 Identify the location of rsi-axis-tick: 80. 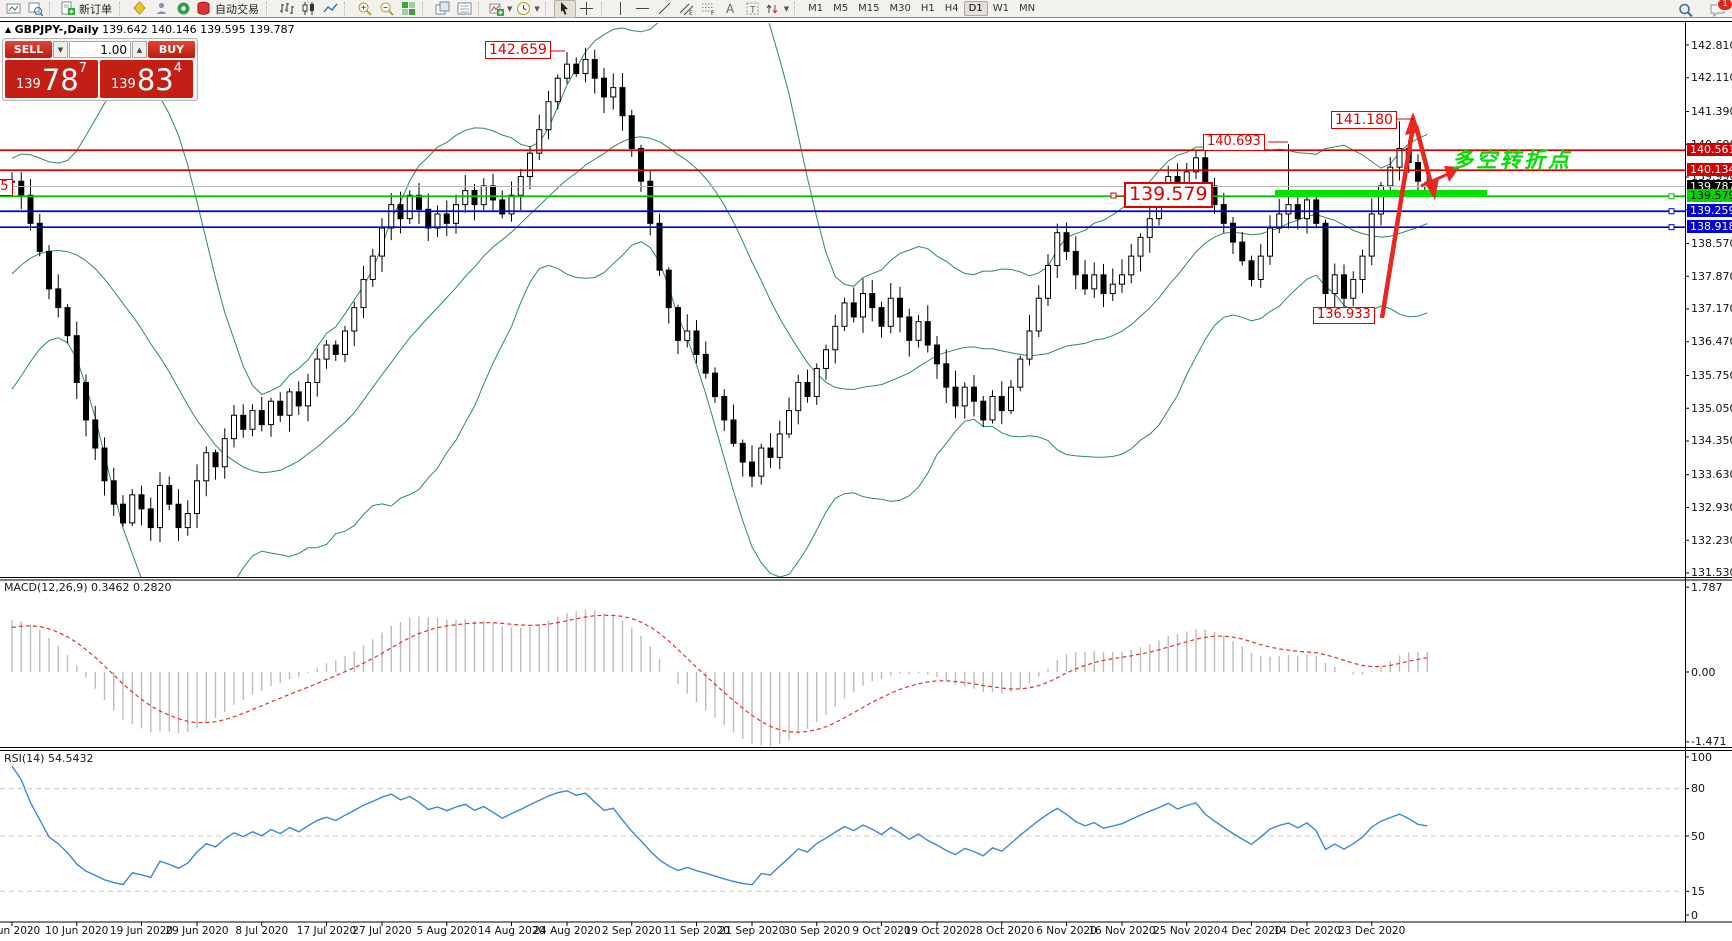
(1698, 789).